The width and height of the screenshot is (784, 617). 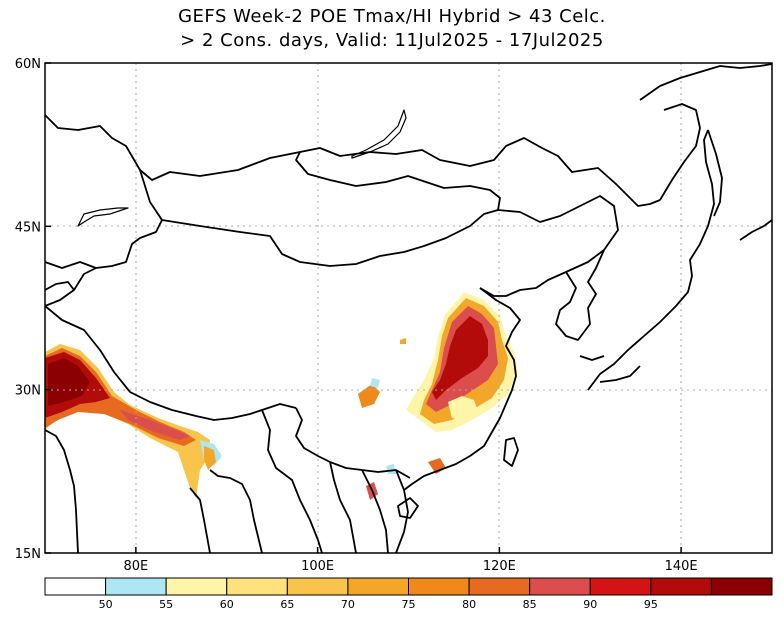 What do you see at coordinates (166, 604) in the screenshot?
I see `colorbar-label: 55` at bounding box center [166, 604].